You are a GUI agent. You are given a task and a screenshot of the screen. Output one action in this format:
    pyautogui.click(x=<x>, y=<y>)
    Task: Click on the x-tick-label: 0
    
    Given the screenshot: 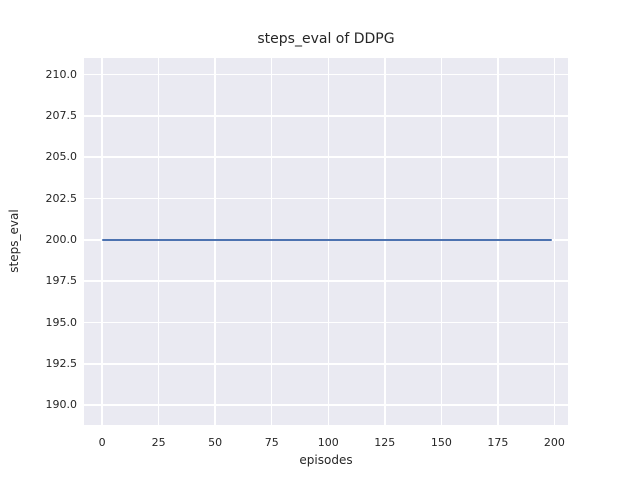 What is the action you would take?
    pyautogui.click(x=102, y=442)
    